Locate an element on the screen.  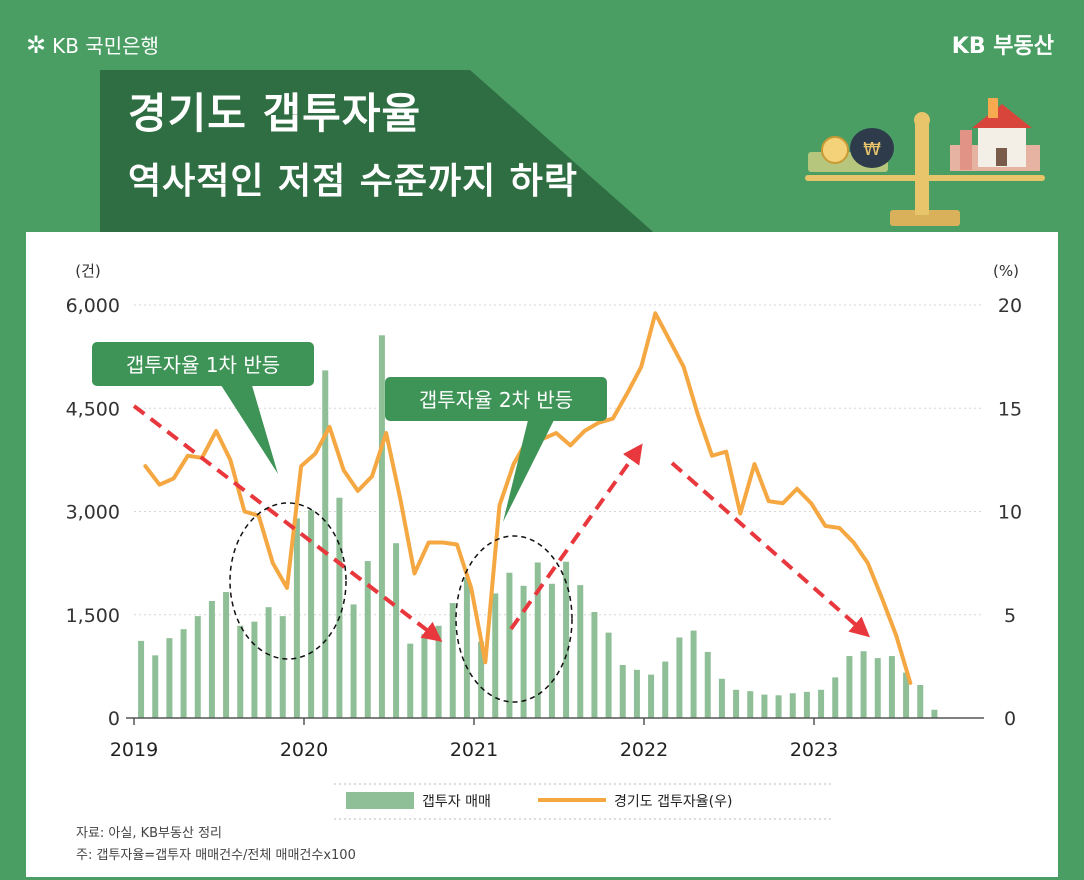
scale-illustration-icon: ₩ is located at coordinates (925, 162).